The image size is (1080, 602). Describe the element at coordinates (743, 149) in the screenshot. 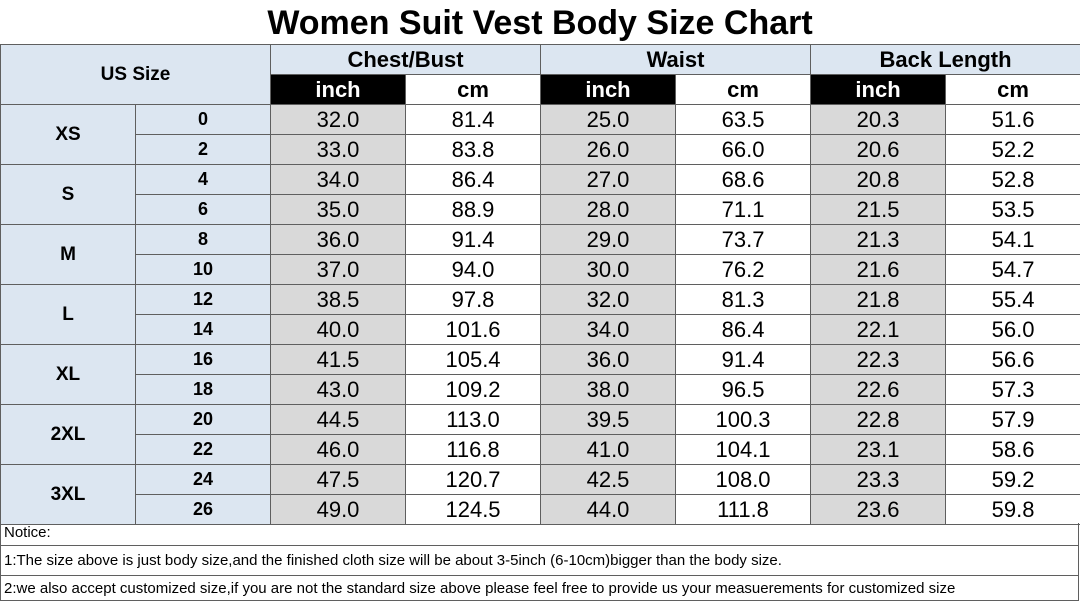

I see `waist-cm-cell: 66.0` at that location.